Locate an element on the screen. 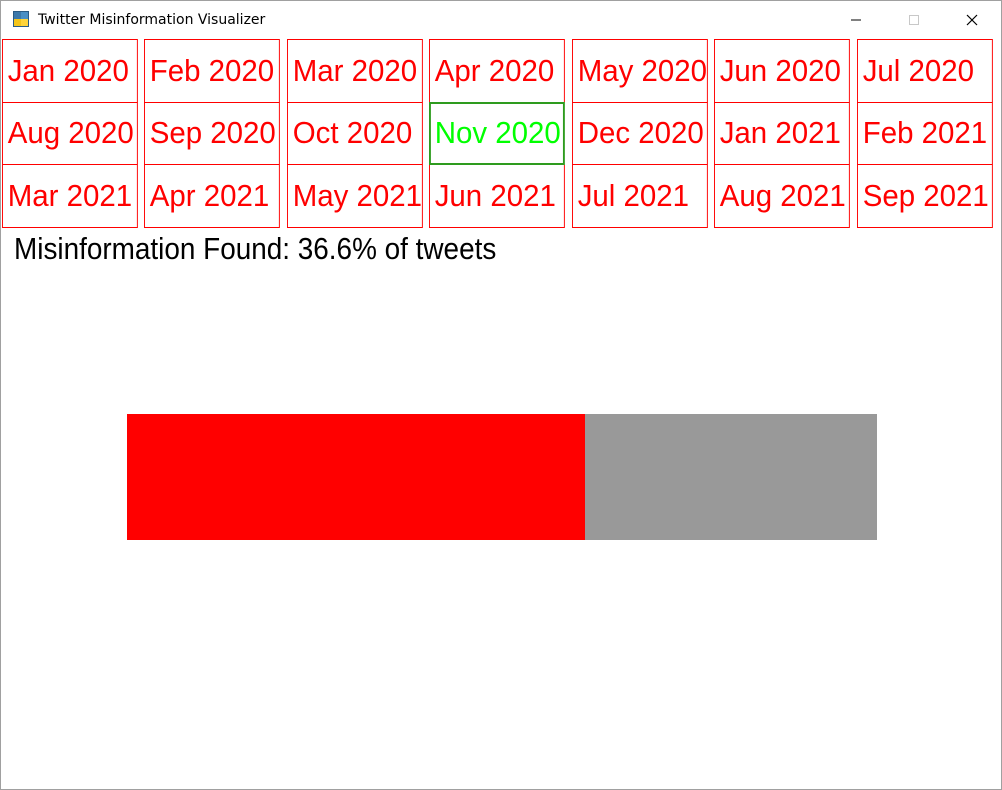  month-button: Jul 2020 is located at coordinates (924, 71).